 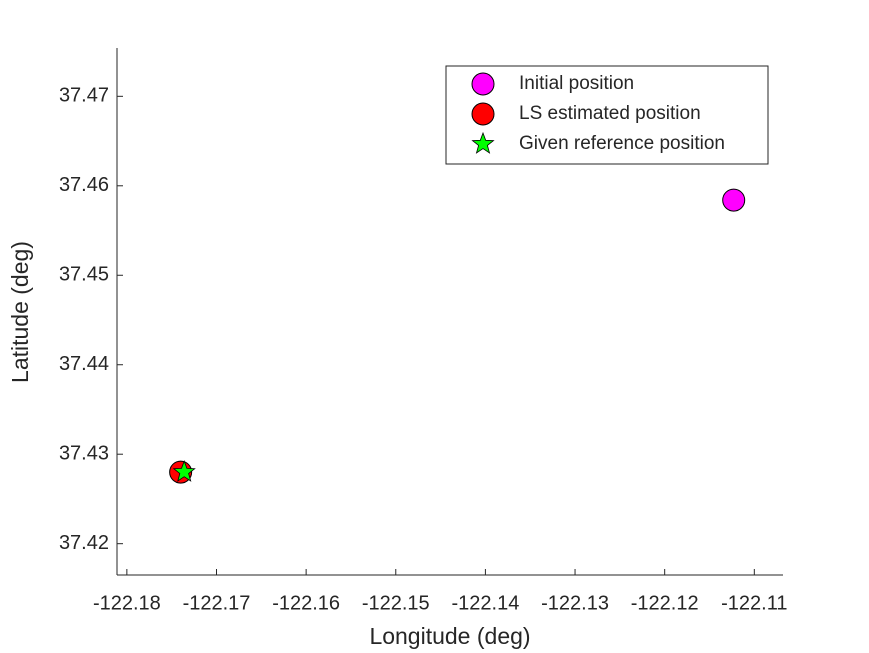 I want to click on y-axis-label: Latitude (deg), so click(x=20, y=312).